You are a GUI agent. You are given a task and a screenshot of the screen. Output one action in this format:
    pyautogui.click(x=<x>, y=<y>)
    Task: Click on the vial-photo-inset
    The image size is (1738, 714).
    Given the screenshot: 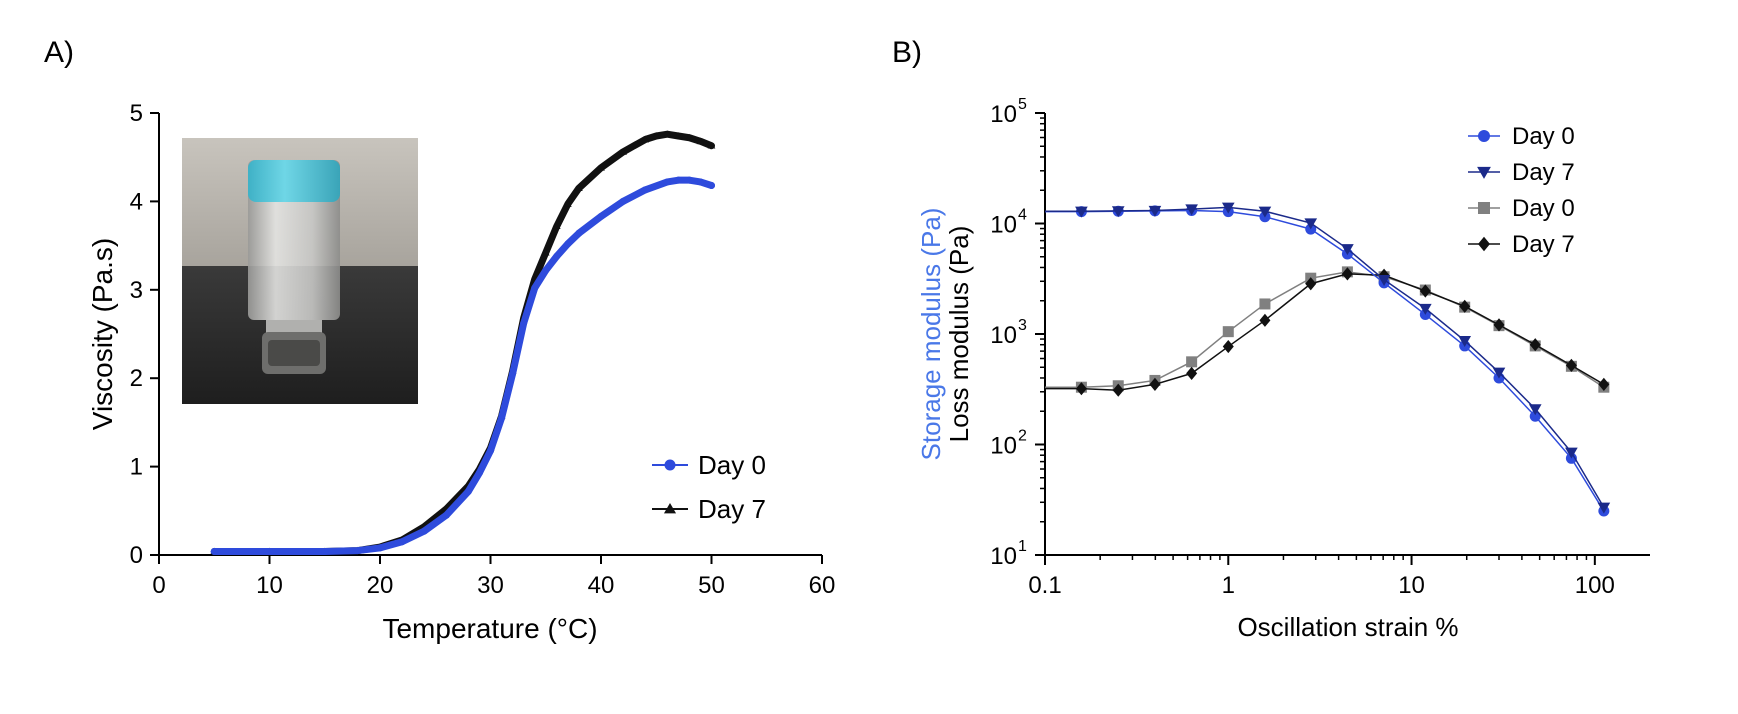 What is the action you would take?
    pyautogui.click(x=300, y=271)
    